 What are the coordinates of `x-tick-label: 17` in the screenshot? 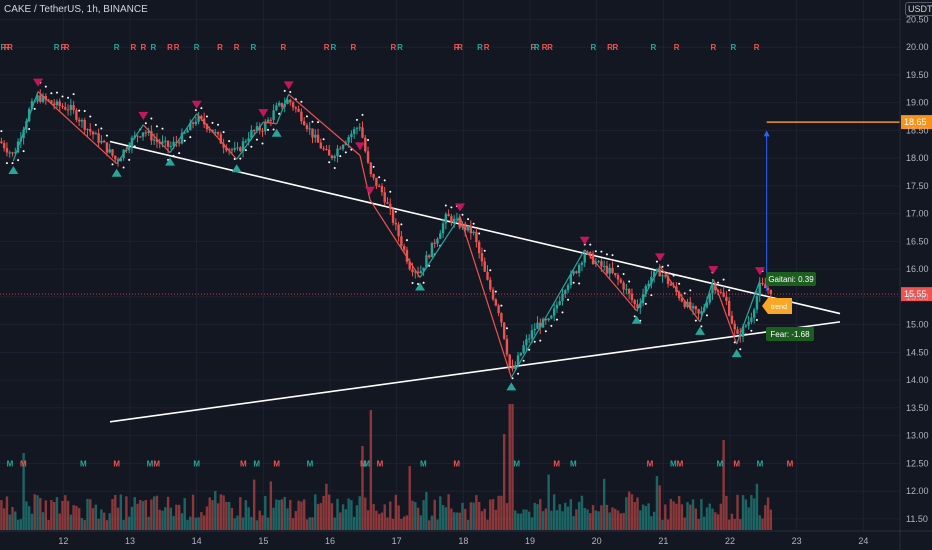 It's located at (397, 541).